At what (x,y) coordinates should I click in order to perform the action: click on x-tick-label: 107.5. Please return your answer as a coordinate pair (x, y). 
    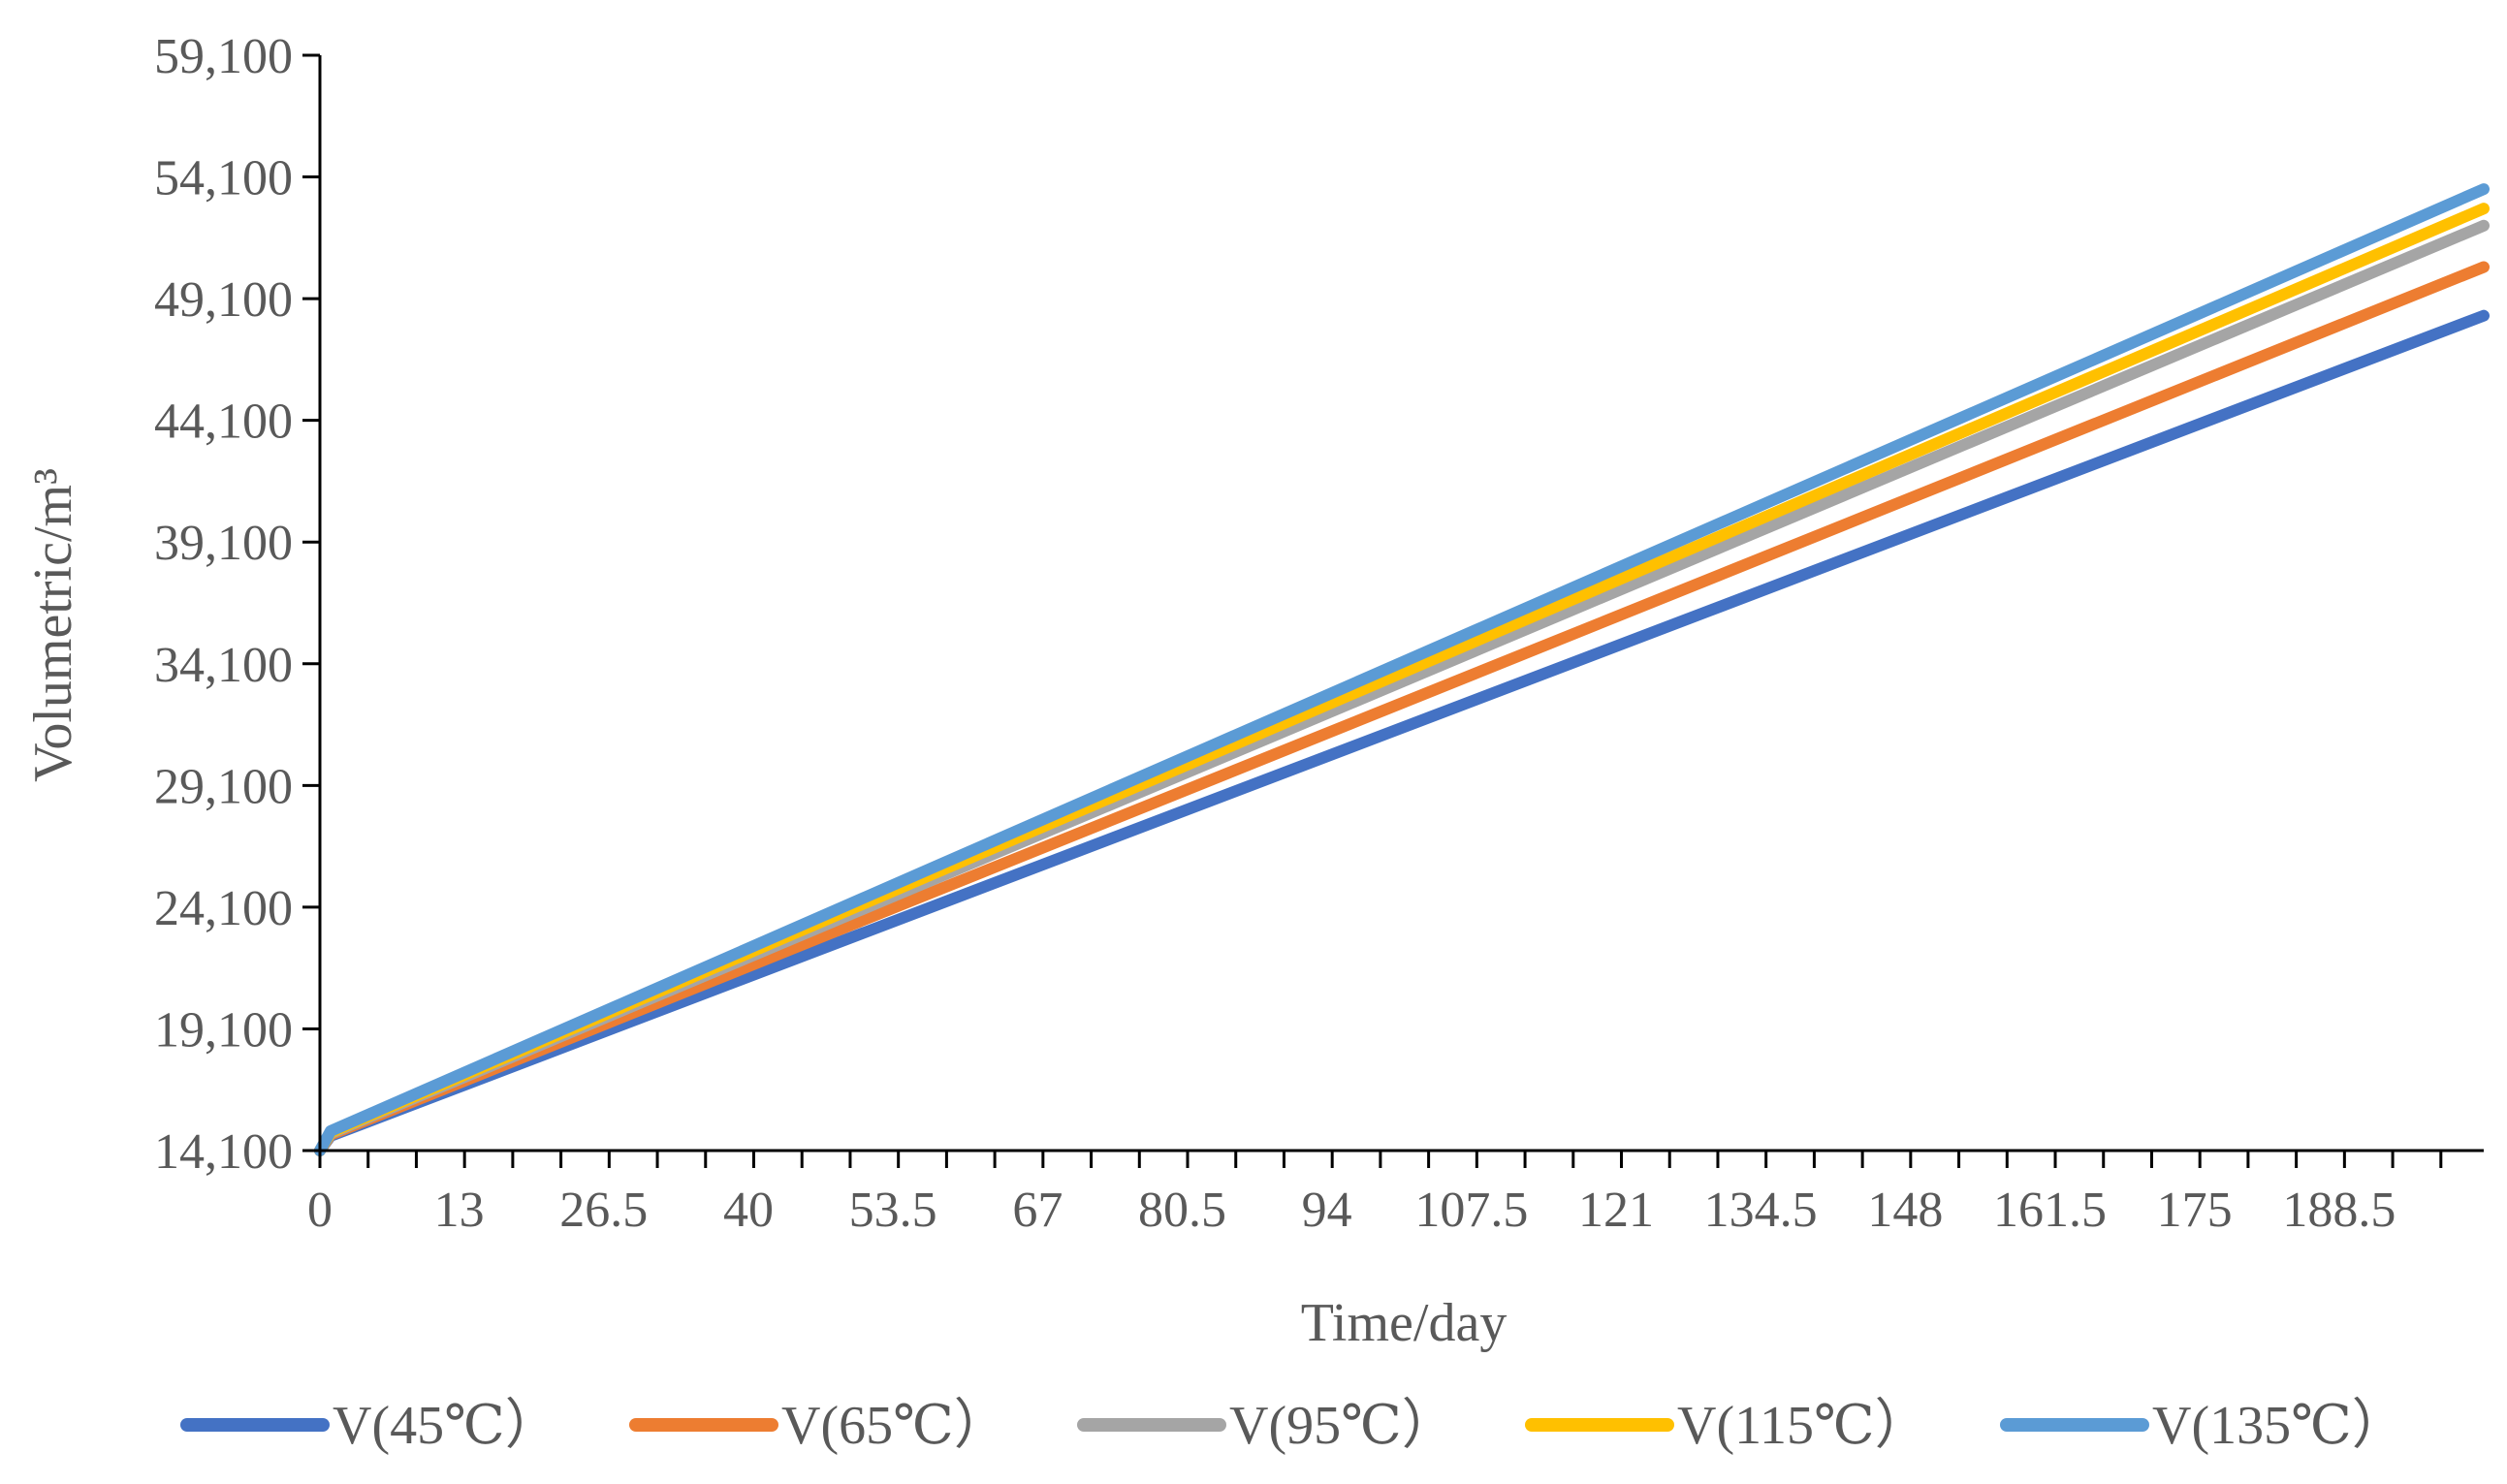
    Looking at the image, I should click on (1471, 1210).